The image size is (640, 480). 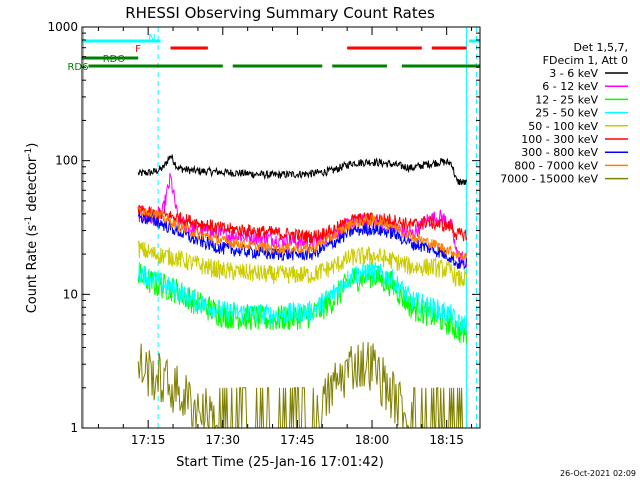 What do you see at coordinates (446, 440) in the screenshot?
I see `x-tick-label-5: 18:15` at bounding box center [446, 440].